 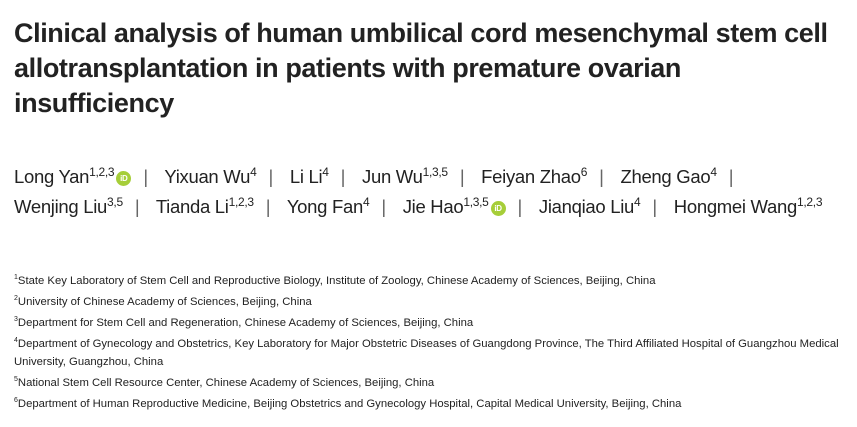 I want to click on affiliation-number: 2, so click(x=16, y=298).